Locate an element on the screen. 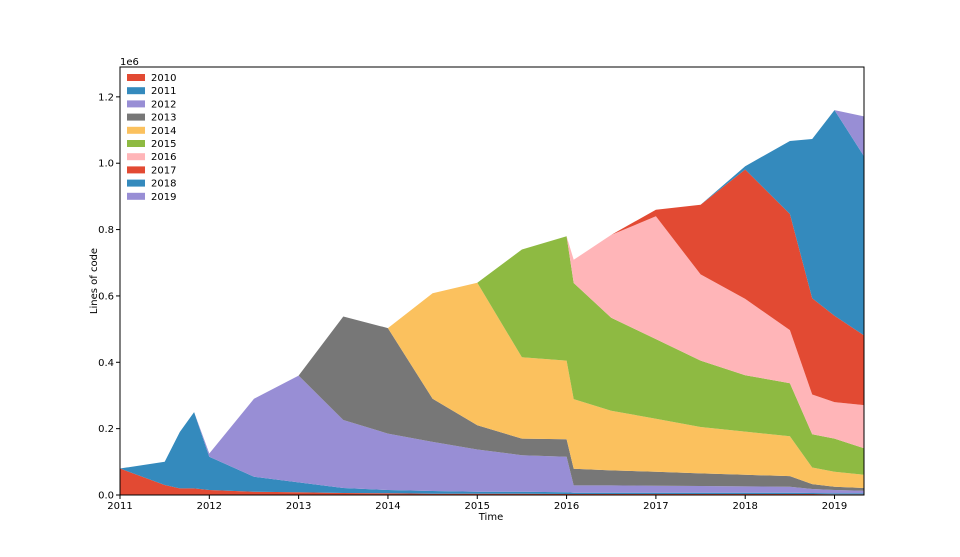 Image resolution: width=960 pixels, height=557 pixels. legend-swatch-2012 is located at coordinates (136, 104).